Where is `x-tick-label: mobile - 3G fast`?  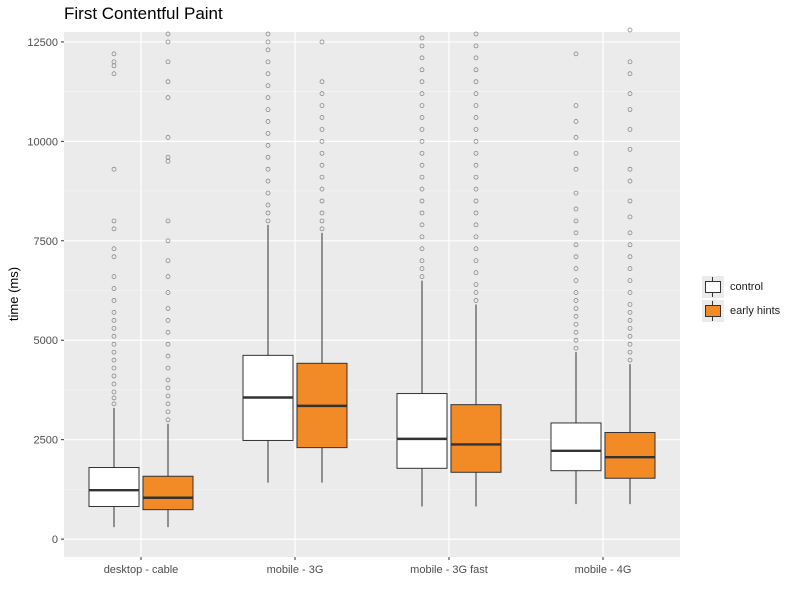 x-tick-label: mobile - 3G fast is located at coordinates (449, 570).